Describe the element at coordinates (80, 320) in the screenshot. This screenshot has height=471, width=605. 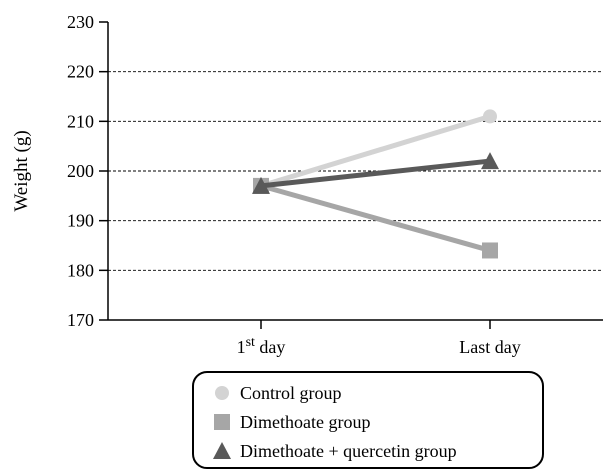
I see `y-tick-label-170: 170` at that location.